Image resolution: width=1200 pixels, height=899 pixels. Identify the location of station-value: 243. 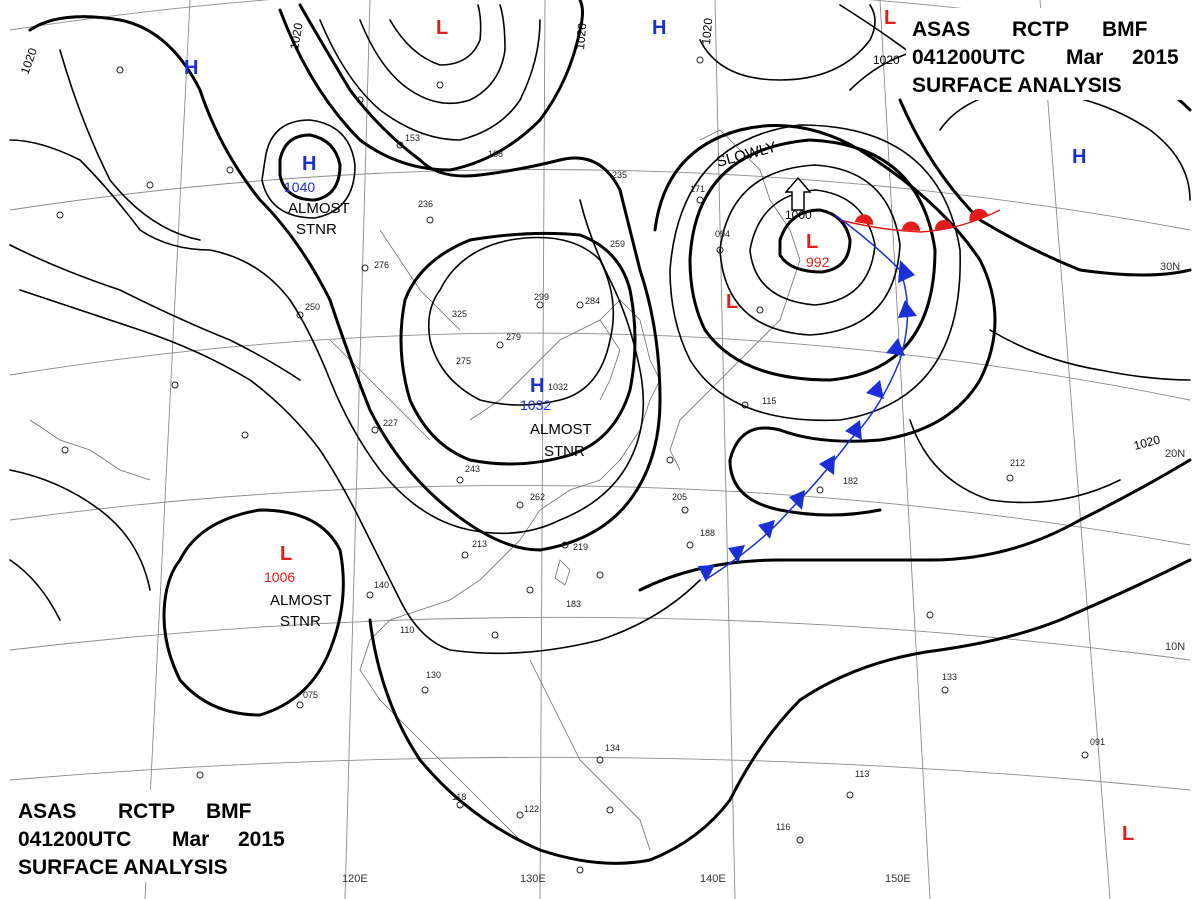
(472, 469).